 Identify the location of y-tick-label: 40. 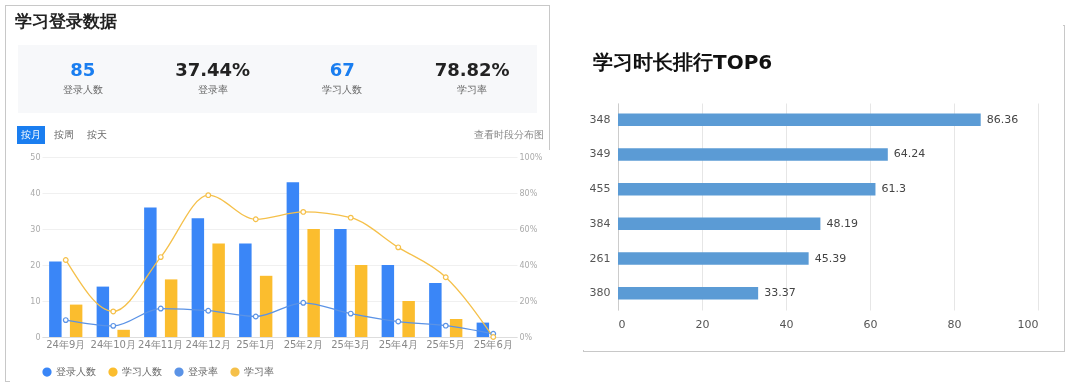
(35, 193).